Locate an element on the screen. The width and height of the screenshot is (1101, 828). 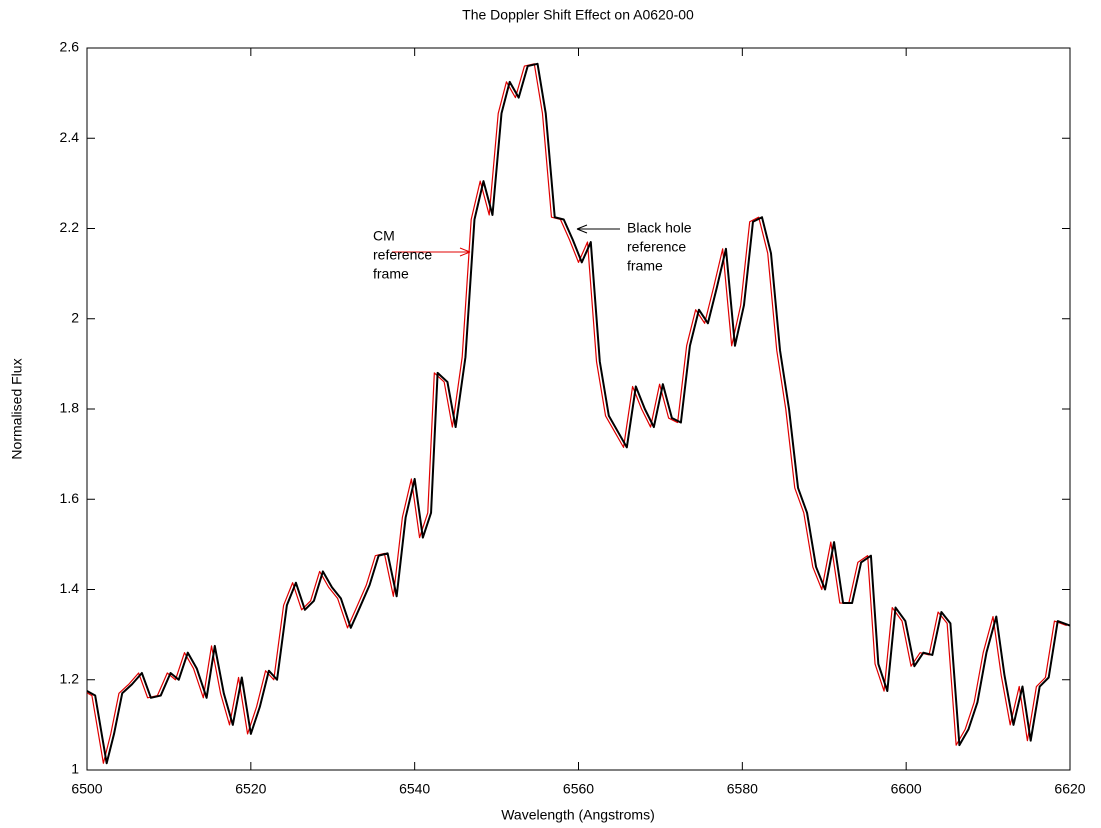
x-tick-label: 6600 is located at coordinates (906, 789).